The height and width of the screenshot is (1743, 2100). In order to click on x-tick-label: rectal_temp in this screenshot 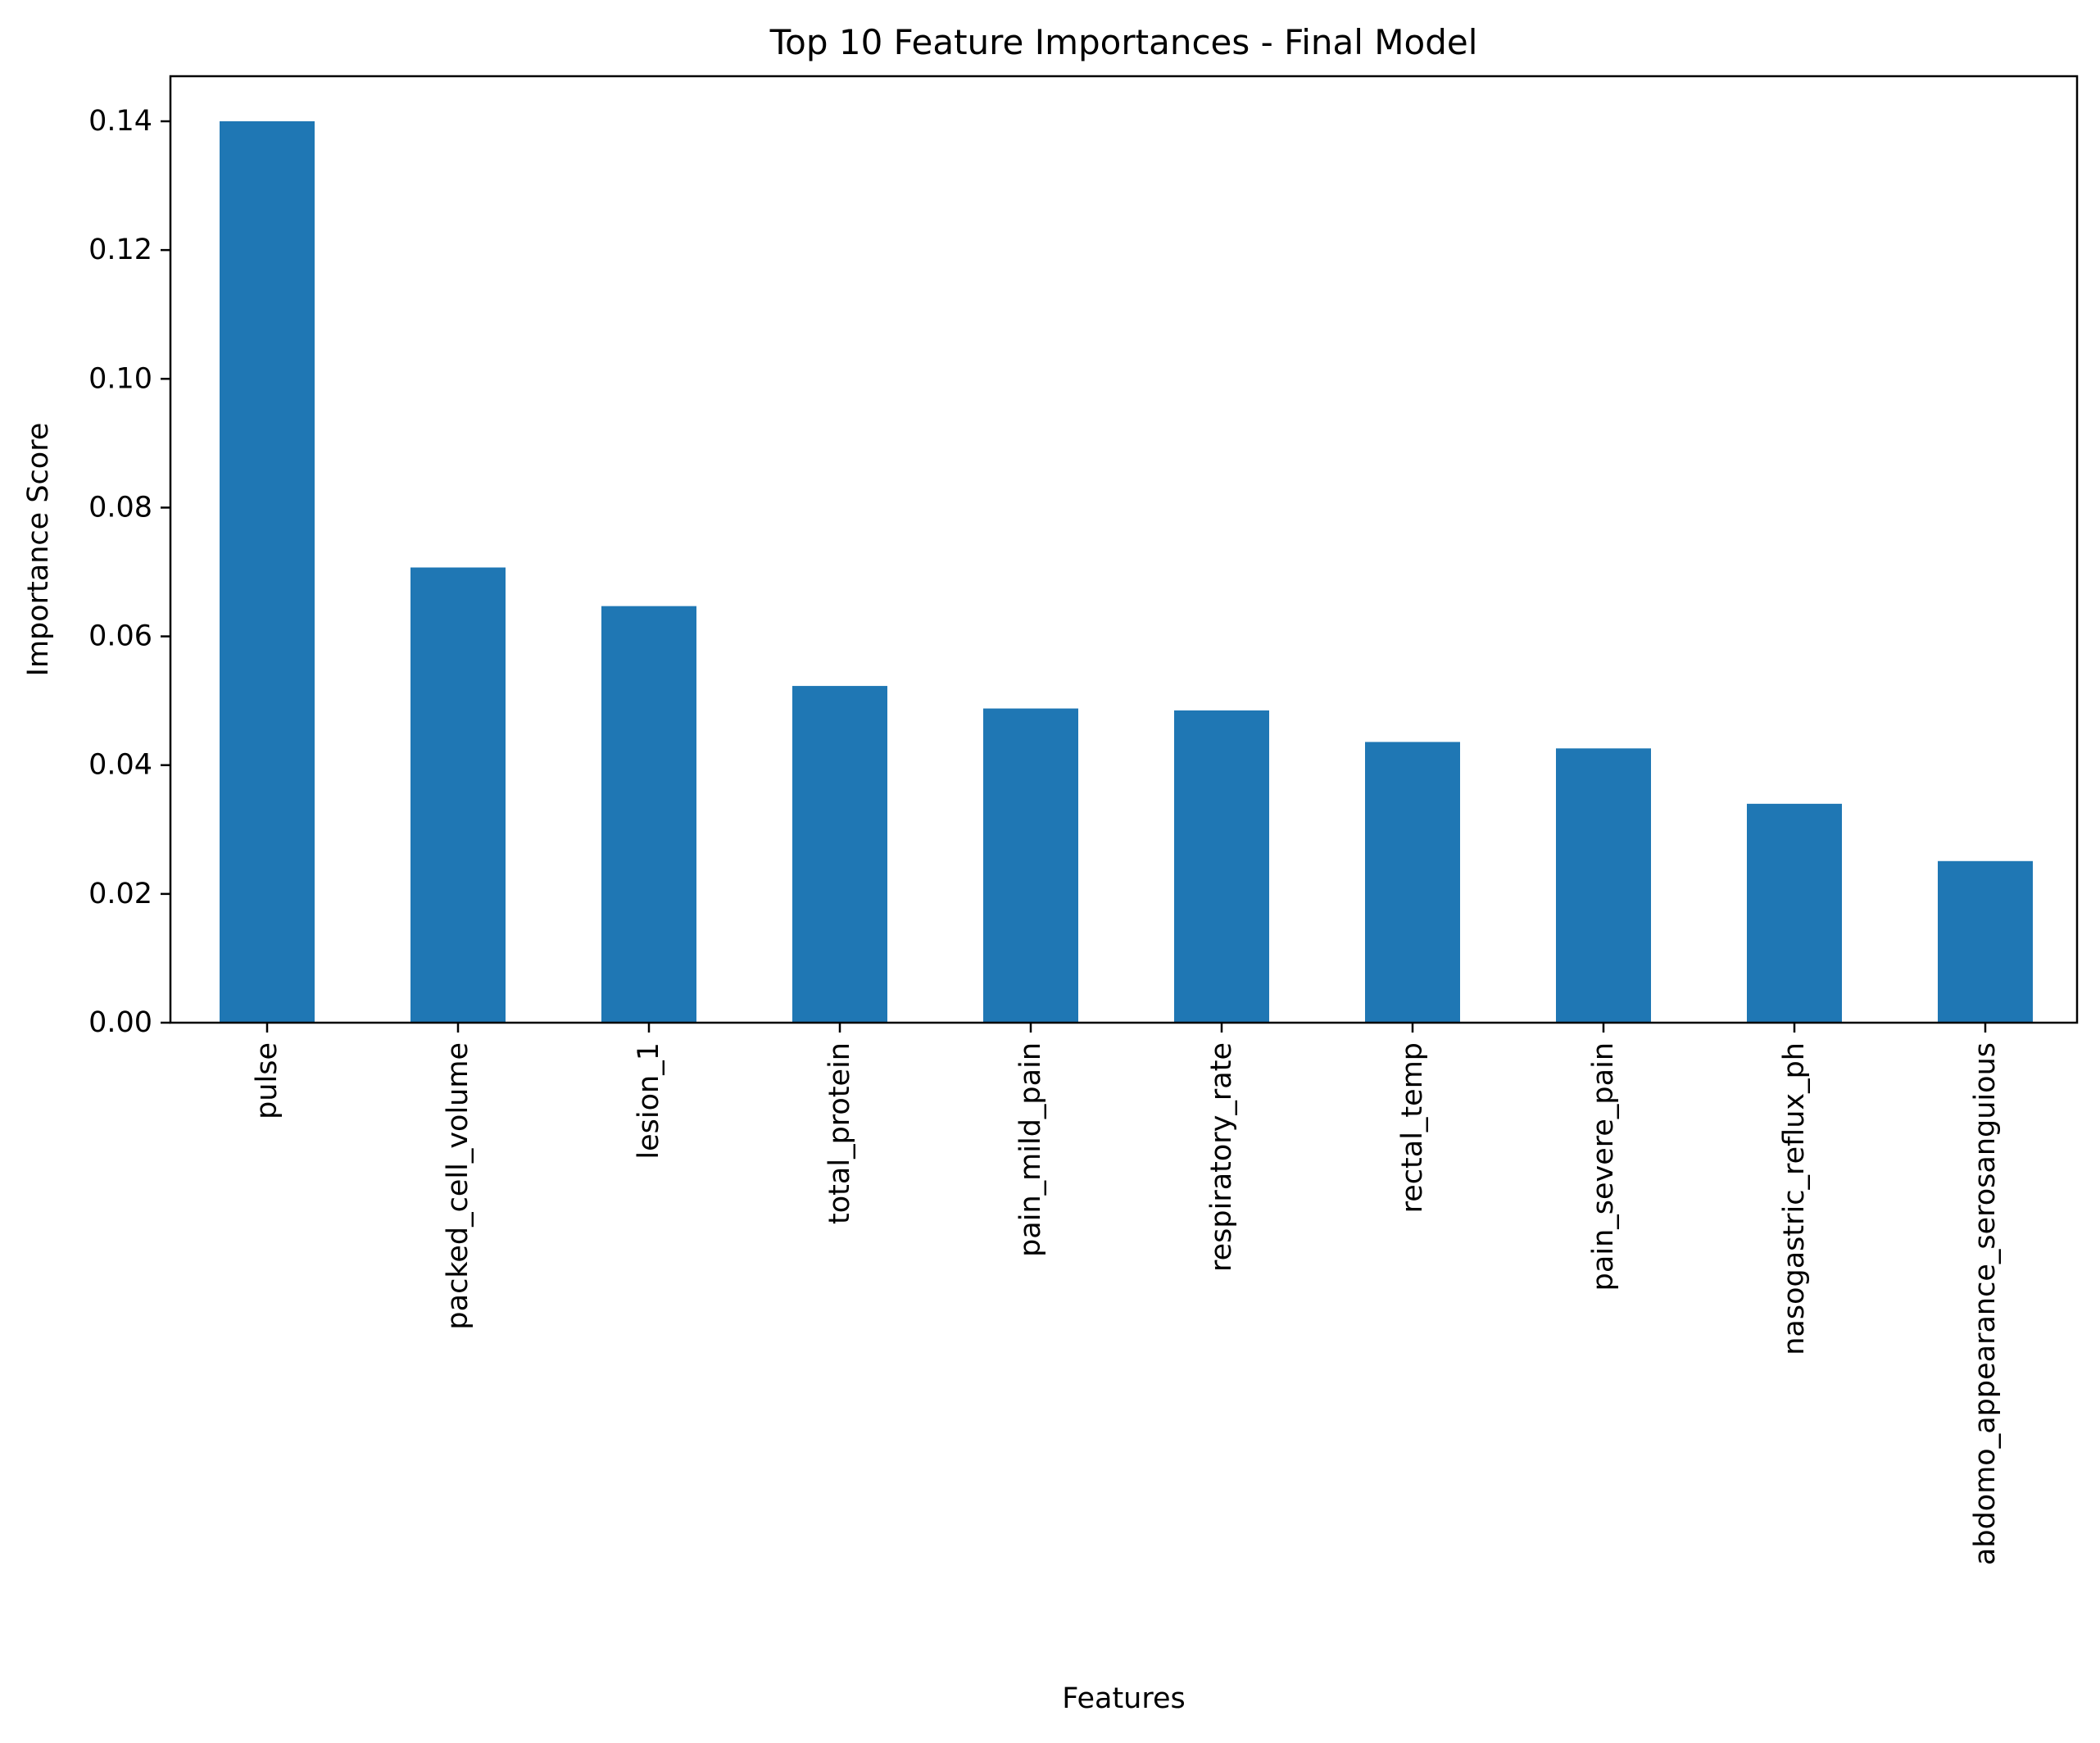, I will do `click(1412, 1127)`.